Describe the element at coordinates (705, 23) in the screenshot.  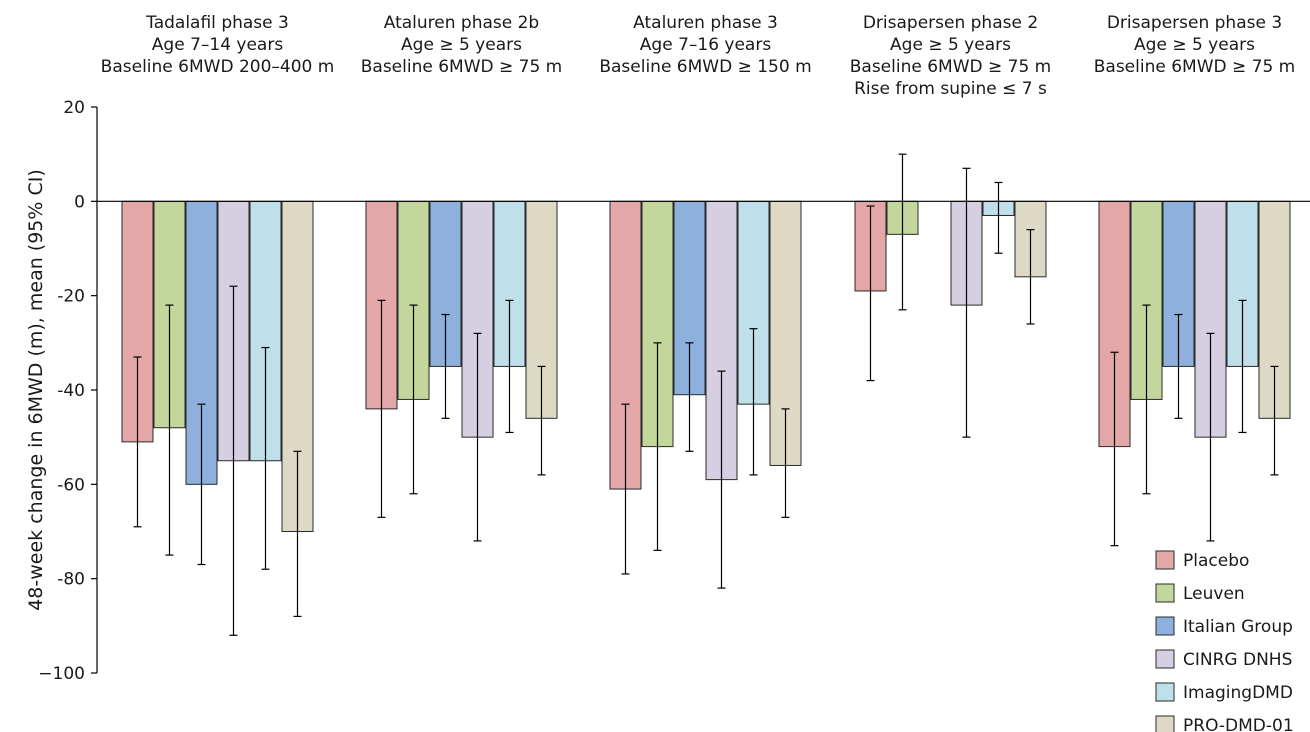
I see `group-title-line: Ataluren phase 3` at that location.